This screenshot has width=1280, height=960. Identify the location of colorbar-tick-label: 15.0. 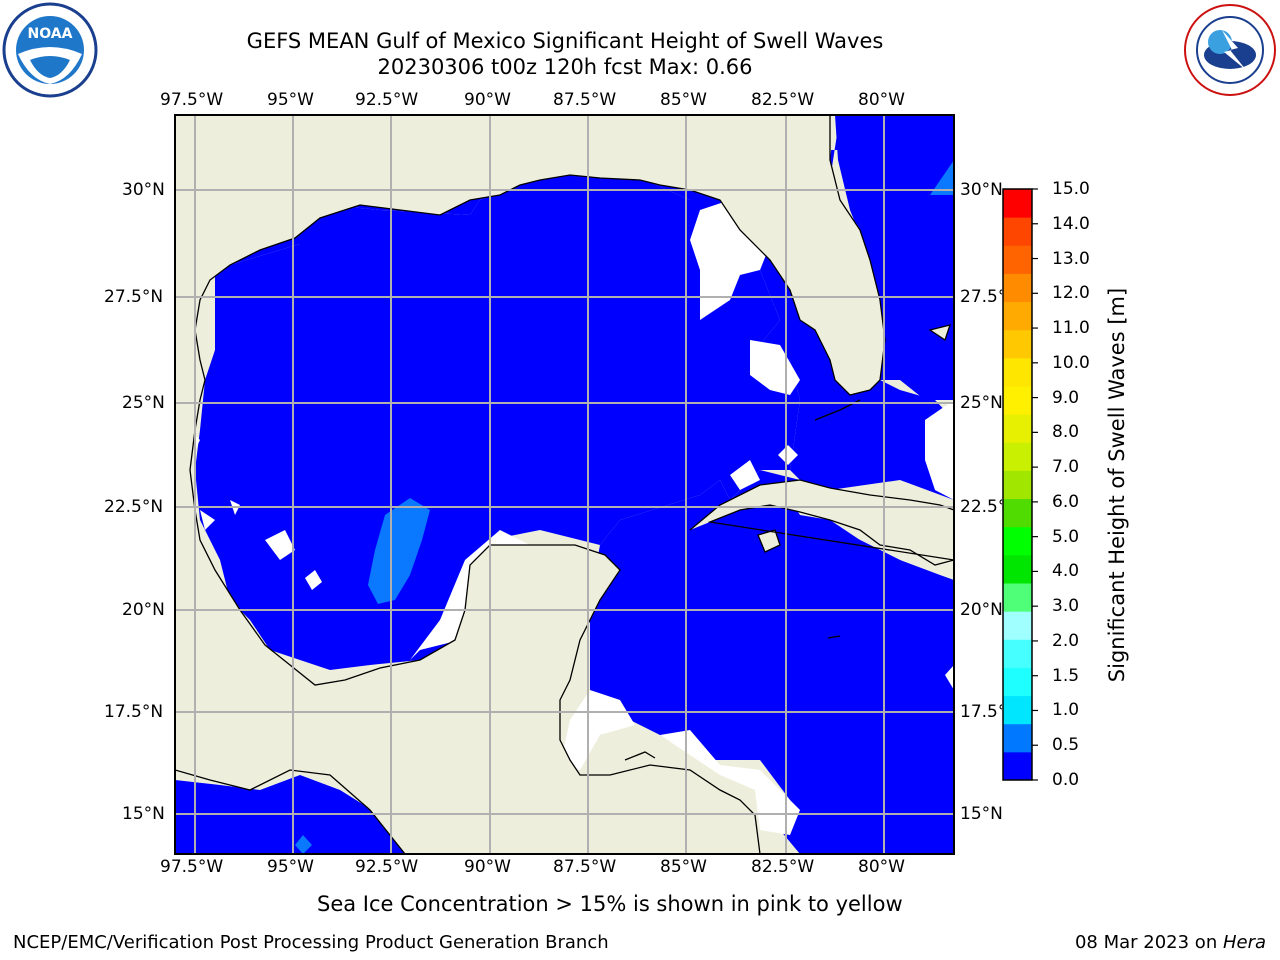
(1071, 189).